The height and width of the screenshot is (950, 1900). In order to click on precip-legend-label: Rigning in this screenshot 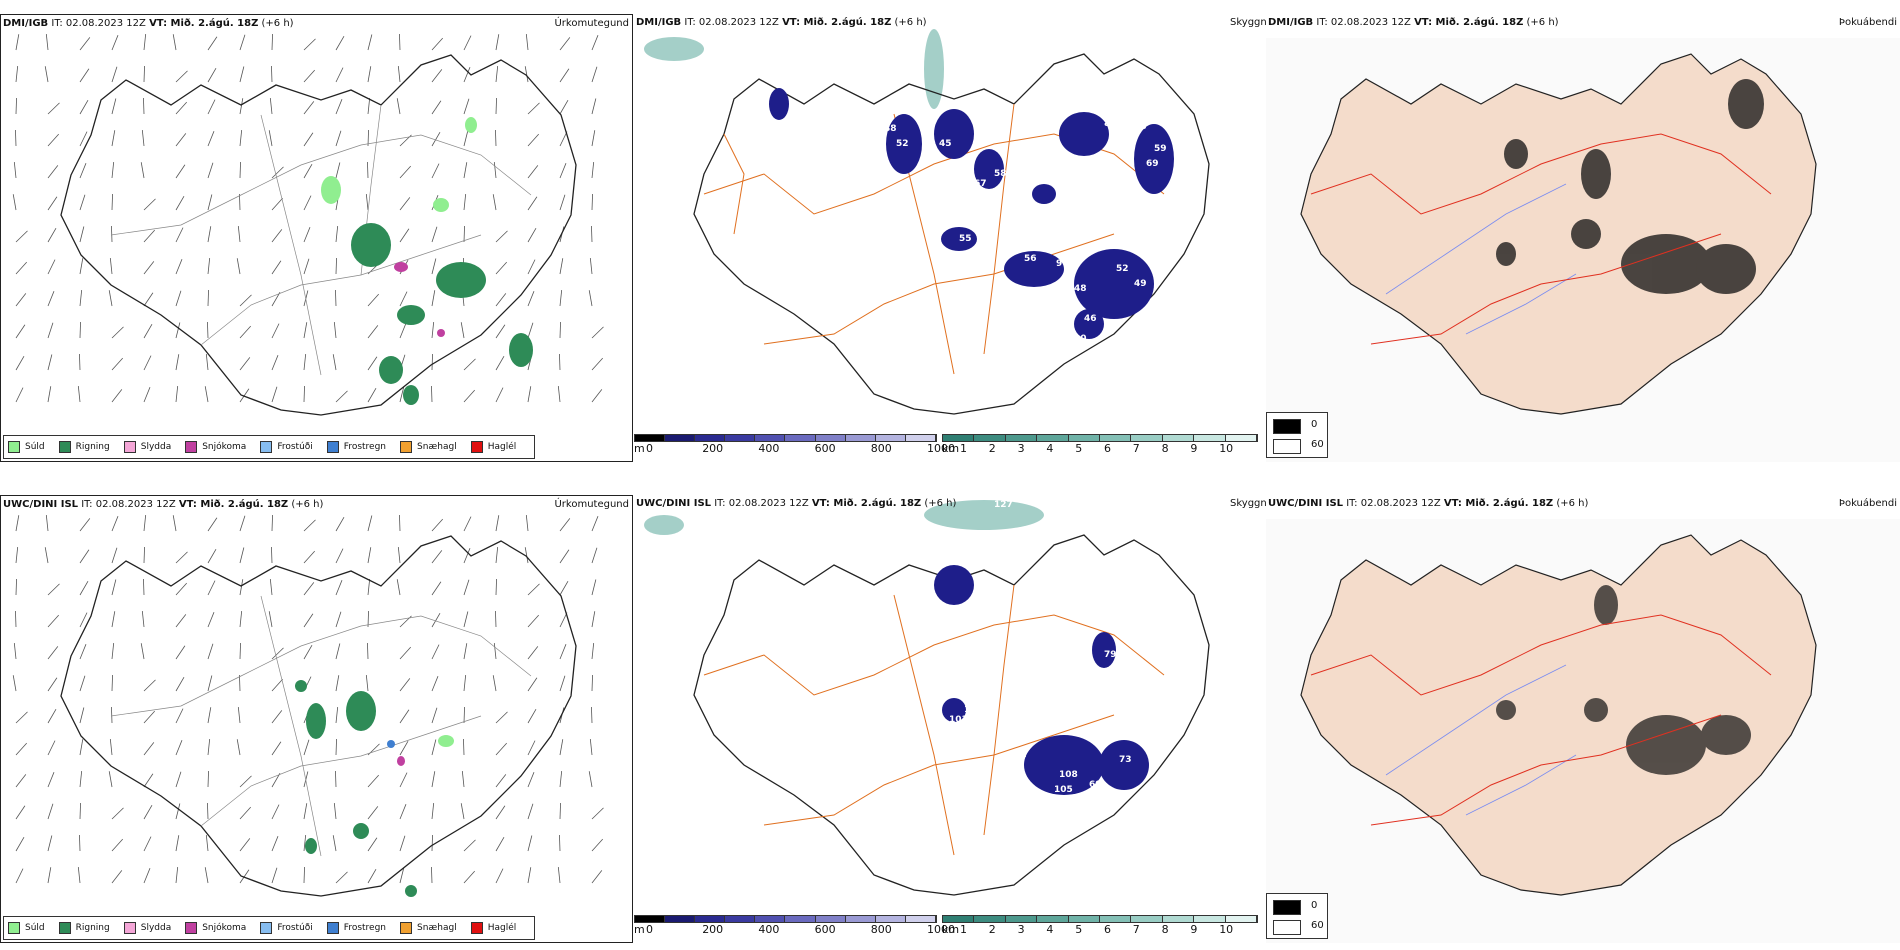, I will do `click(92, 447)`.